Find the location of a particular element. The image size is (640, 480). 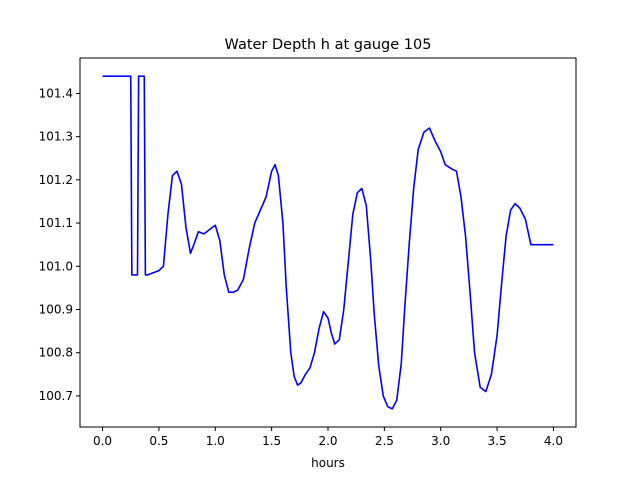

x-tick-label: 1.5 is located at coordinates (271, 441).